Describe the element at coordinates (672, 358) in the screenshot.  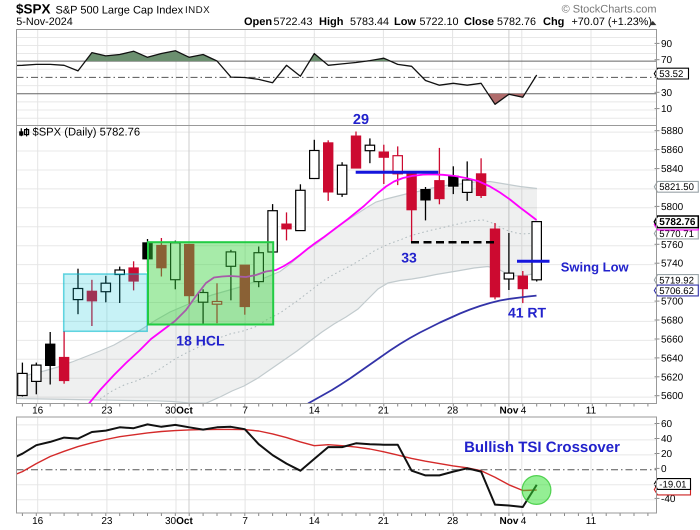
I see `svg-text: 5640` at that location.